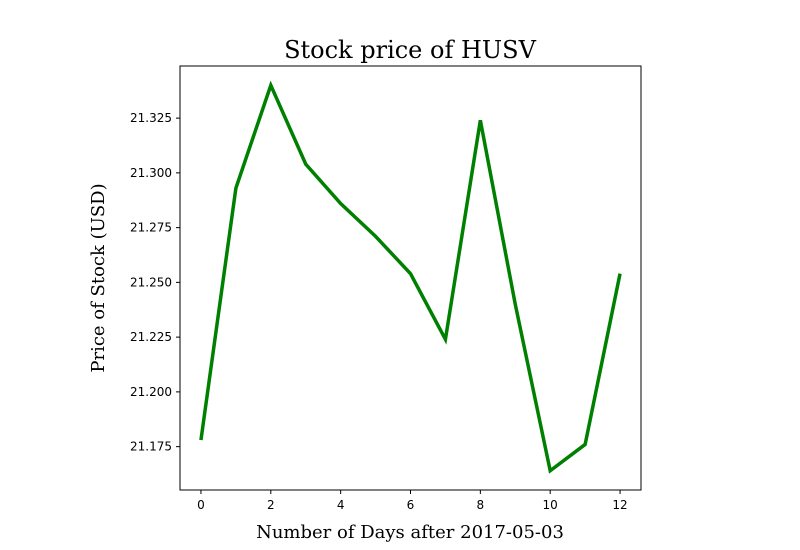  Describe the element at coordinates (151, 282) in the screenshot. I see `y-tick-label: 21.250` at that location.